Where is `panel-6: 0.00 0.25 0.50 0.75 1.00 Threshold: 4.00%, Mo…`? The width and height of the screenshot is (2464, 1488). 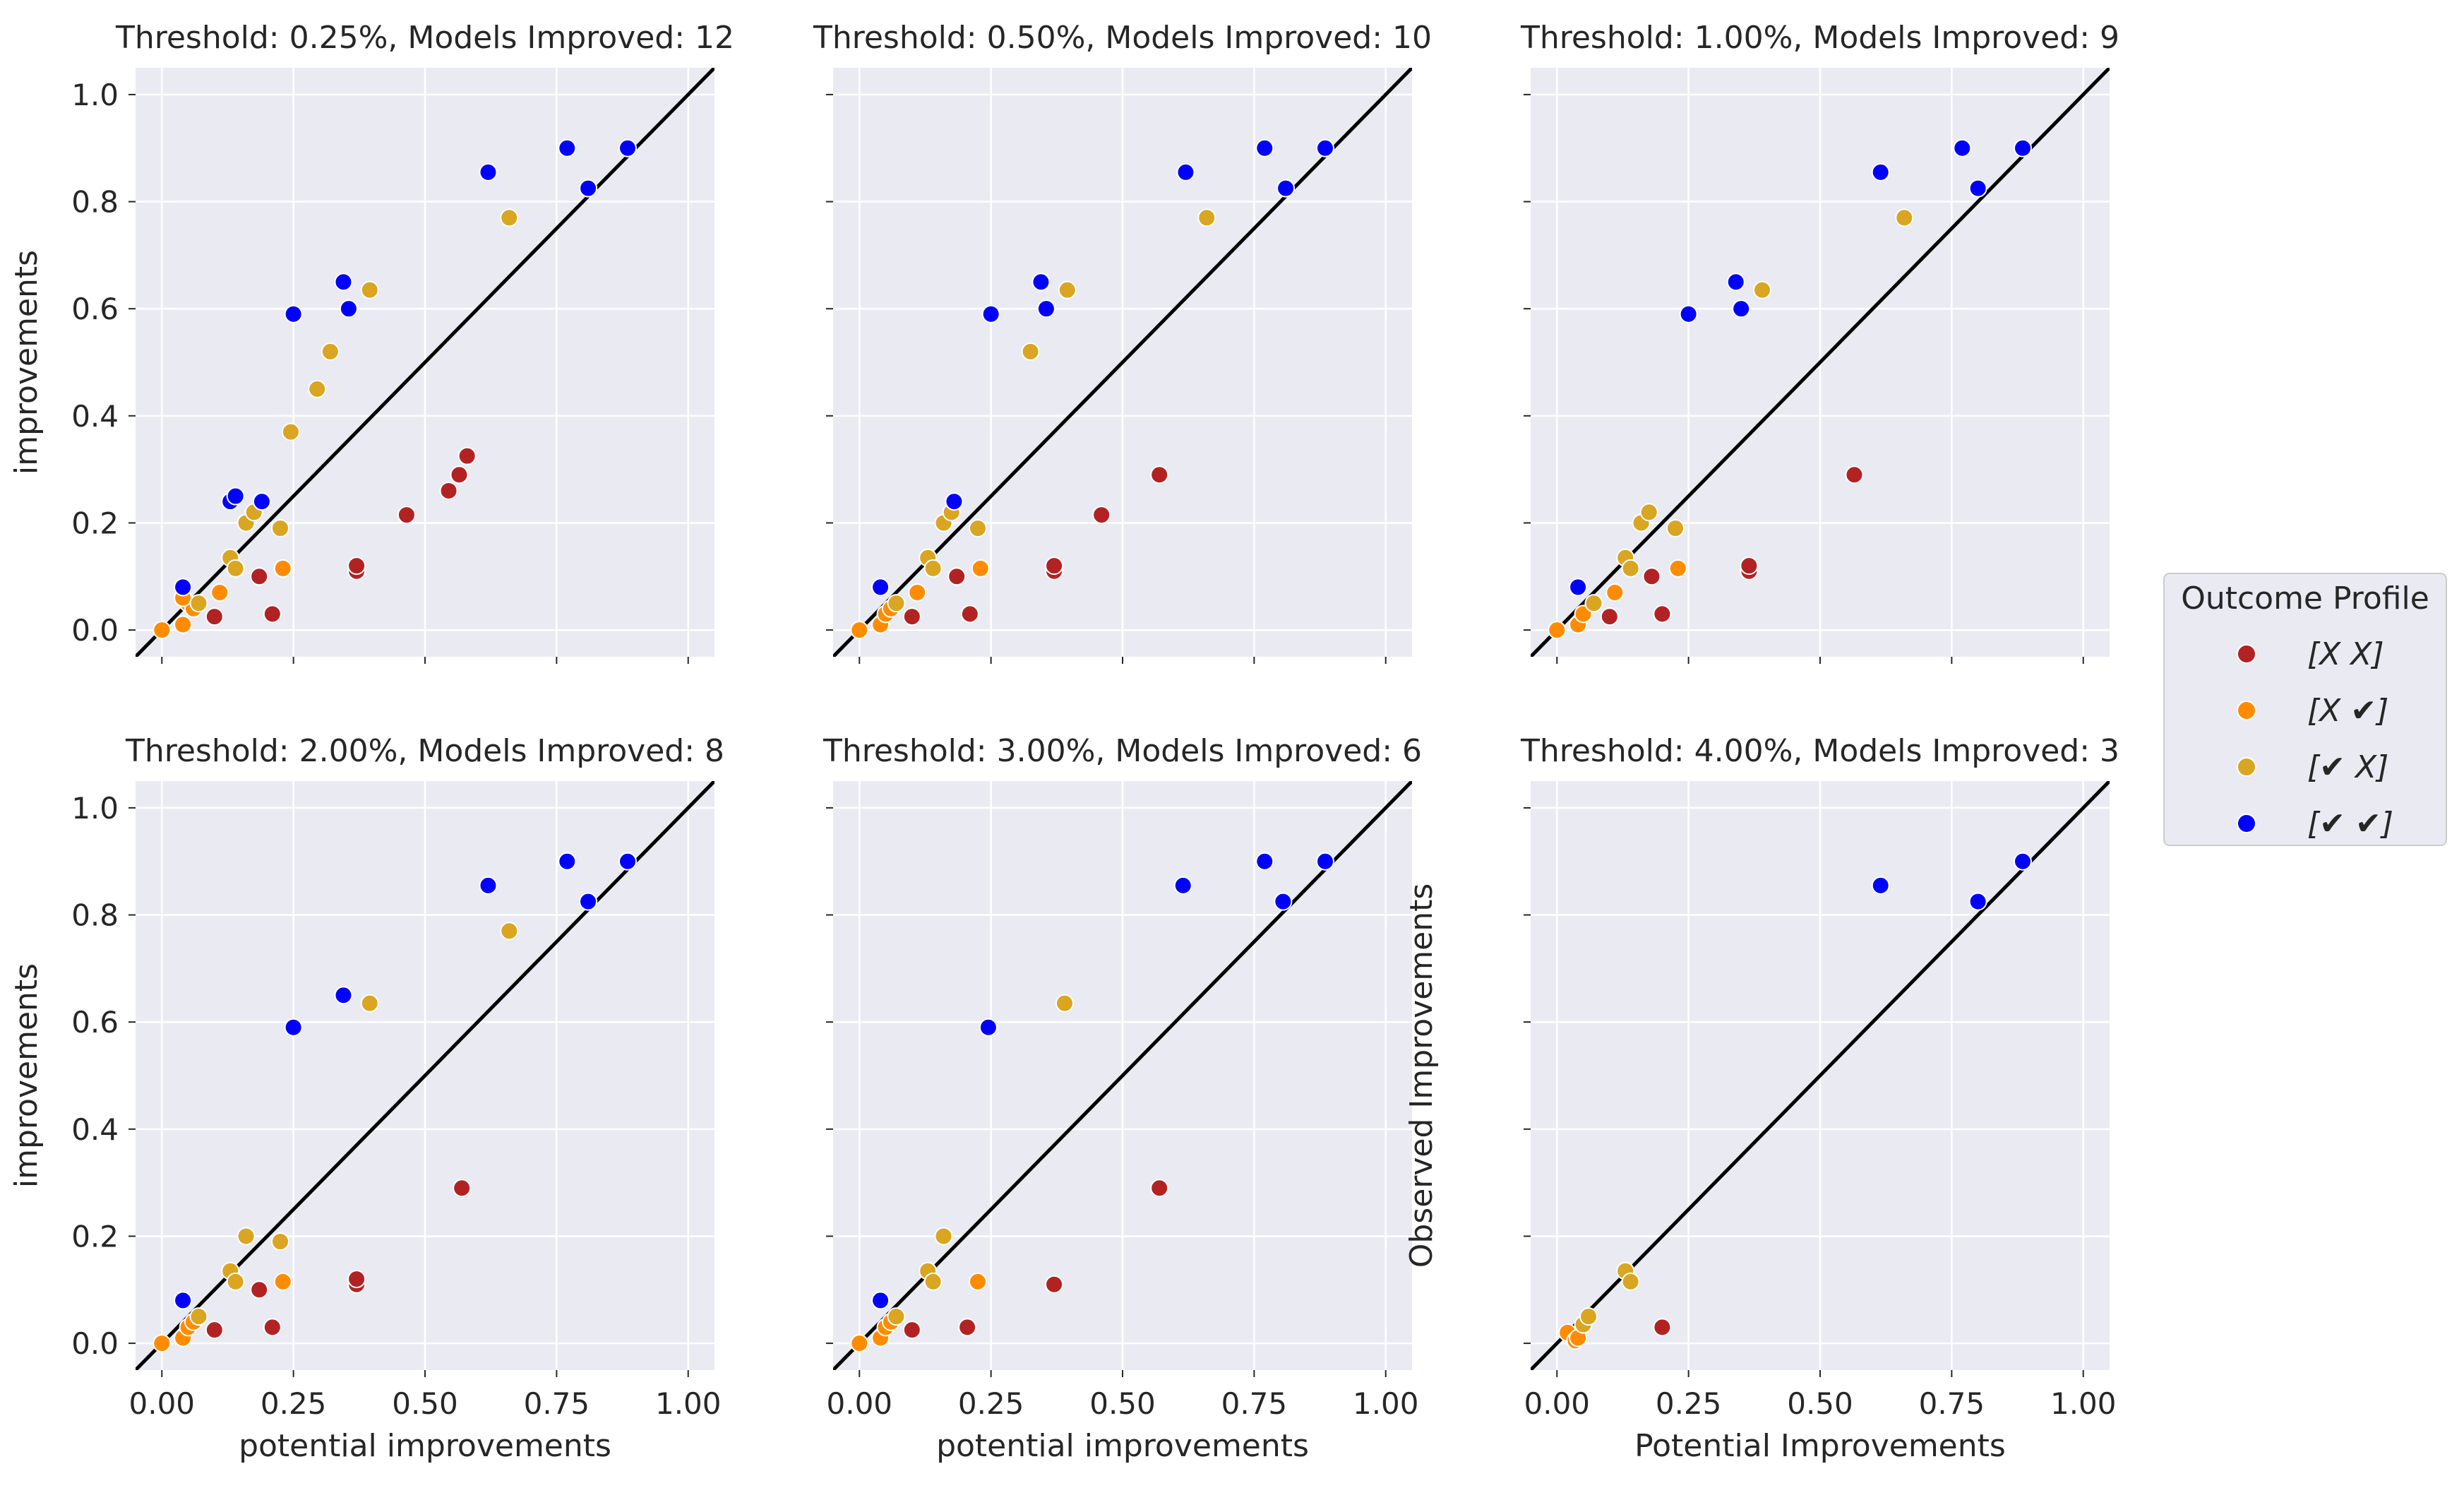 panel-6: 0.00 0.25 0.50 0.75 1.00 Threshold: 4.00%, Mo… is located at coordinates (1761, 1098).